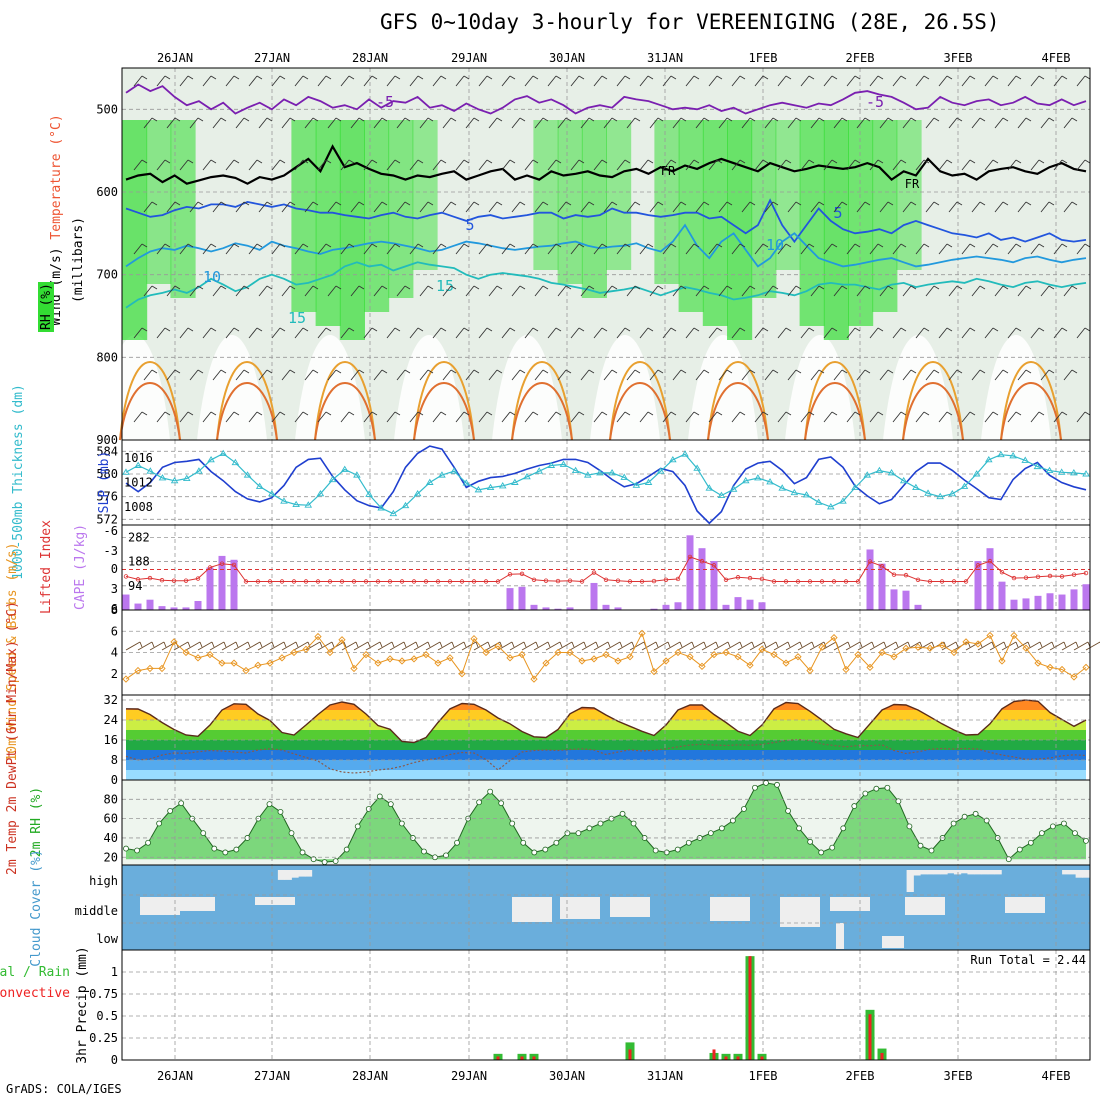  What do you see at coordinates (665, 58) in the screenshot?
I see `x-tick-top: 31JAN` at bounding box center [665, 58].